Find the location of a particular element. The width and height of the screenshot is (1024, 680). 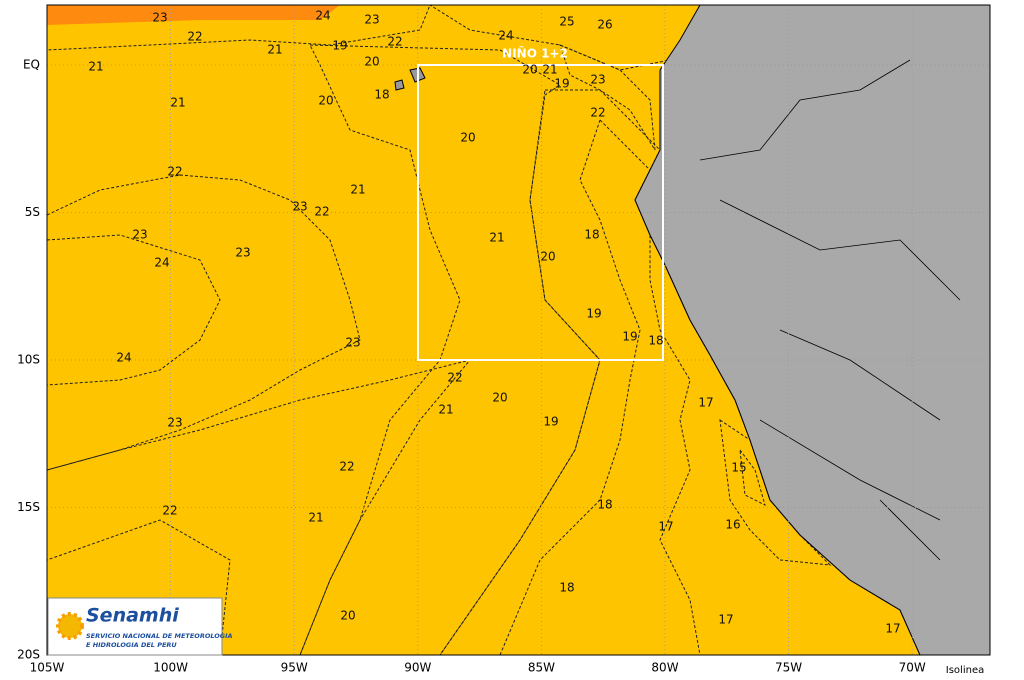

contour-label: 26 is located at coordinates (604, 25).